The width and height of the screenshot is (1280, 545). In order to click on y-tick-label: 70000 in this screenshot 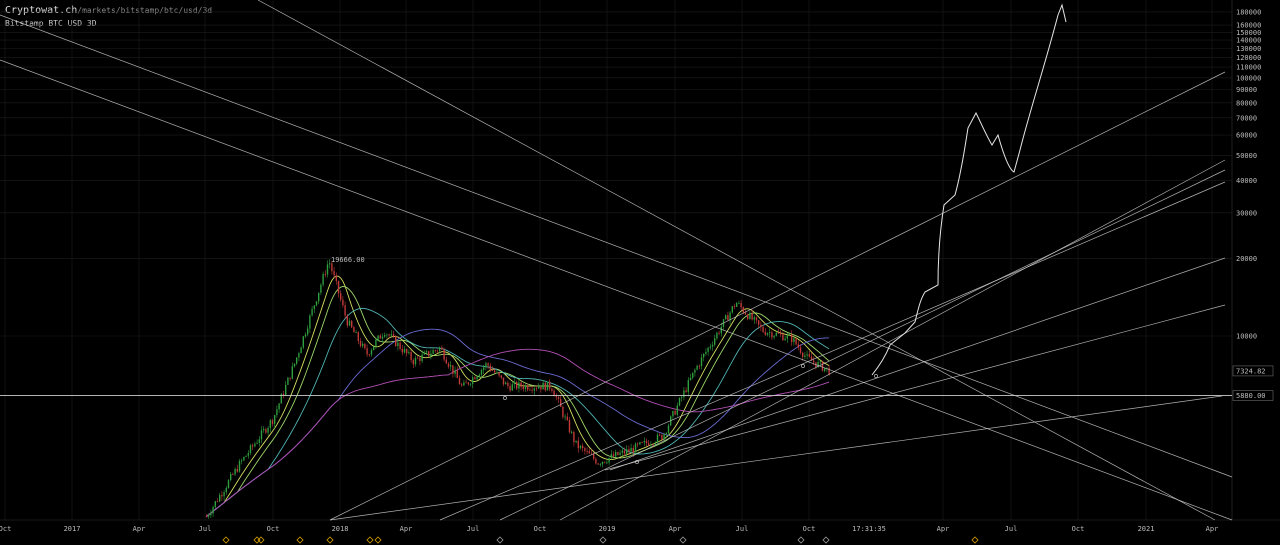, I will do `click(1246, 118)`.